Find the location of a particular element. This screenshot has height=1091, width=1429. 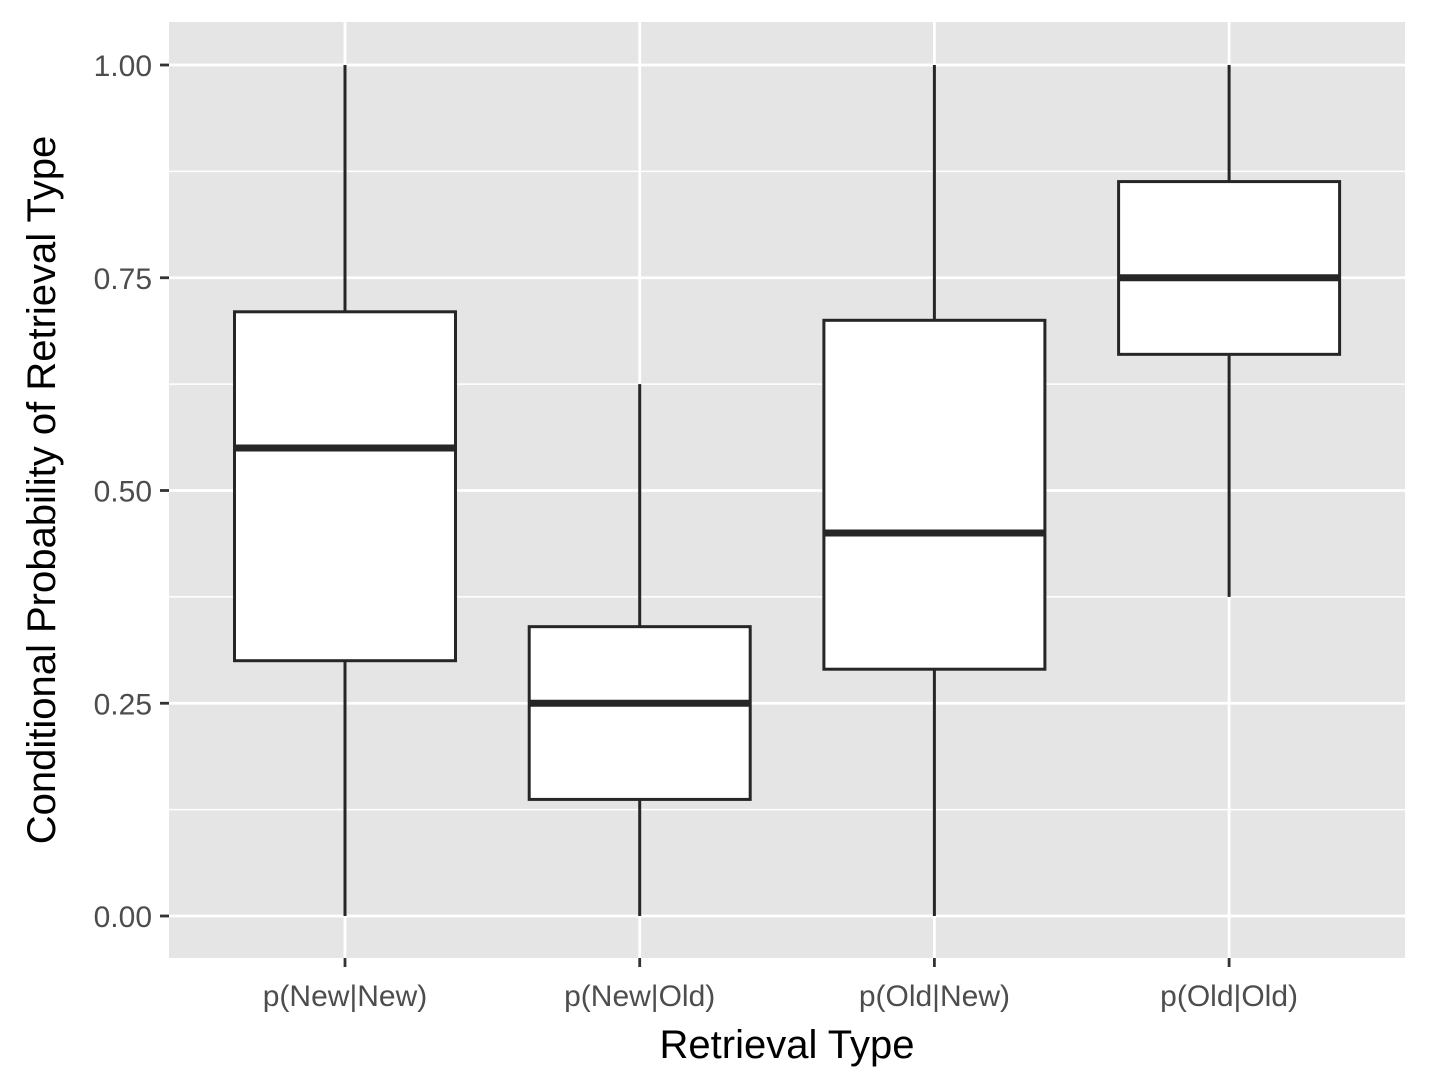

y-tick-label: 0.25 is located at coordinates (123, 704).